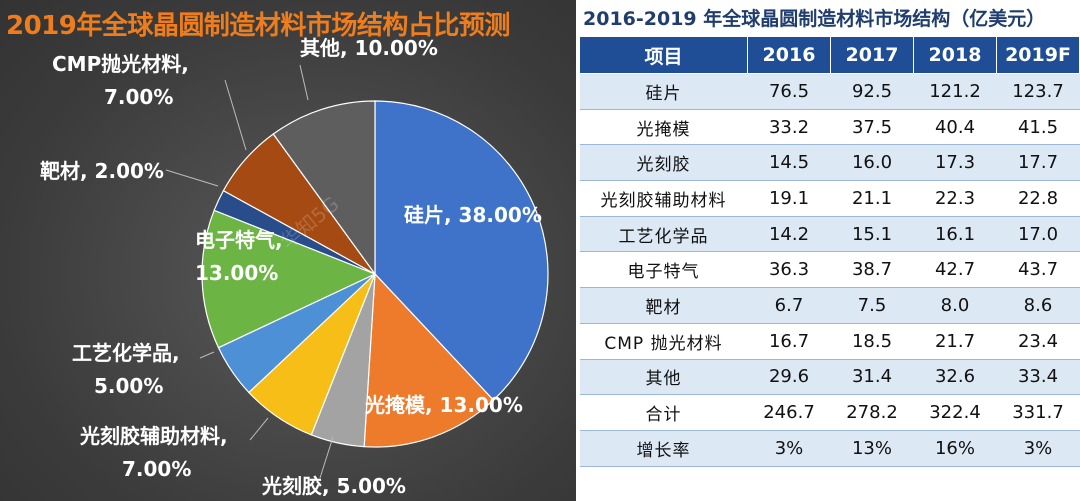 The width and height of the screenshot is (1080, 501). I want to click on column-header-year: 2016, so click(789, 55).